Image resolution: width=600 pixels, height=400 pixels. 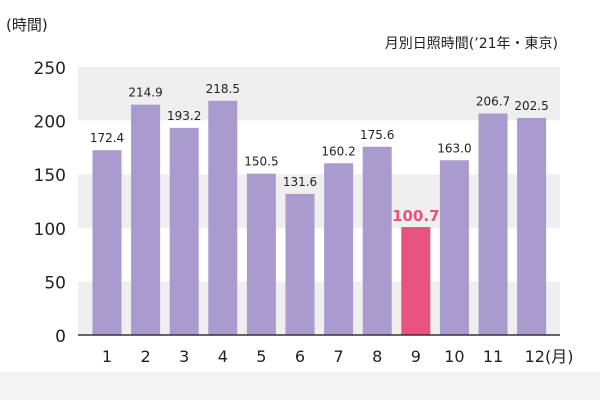 I want to click on x-tick-label: 9, so click(x=416, y=356).